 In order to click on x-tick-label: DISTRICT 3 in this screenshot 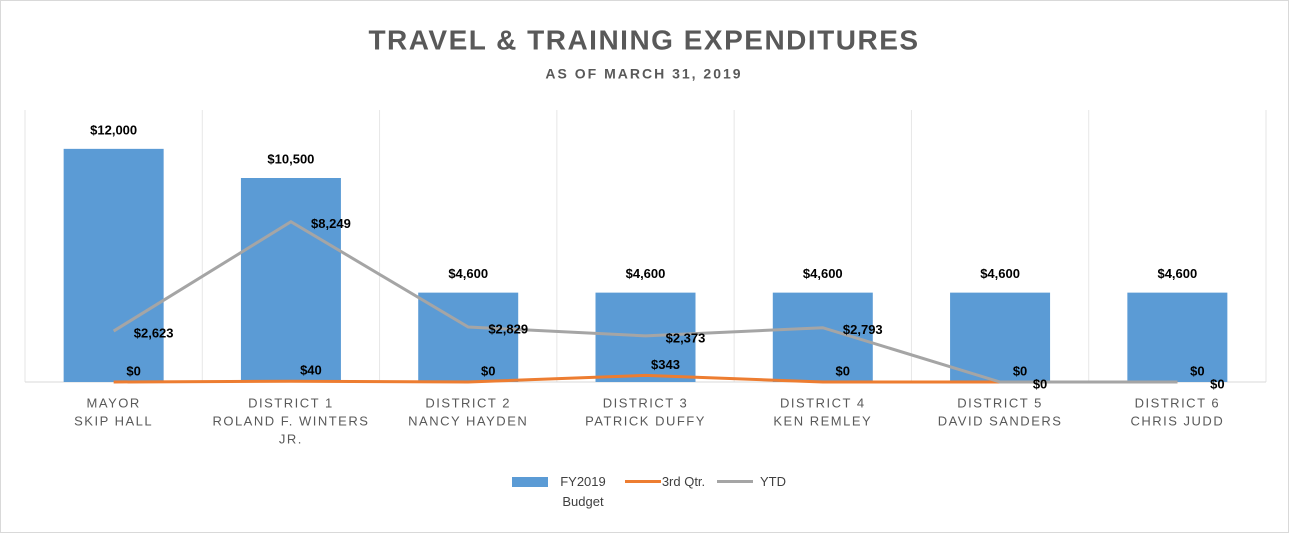, I will do `click(646, 402)`.